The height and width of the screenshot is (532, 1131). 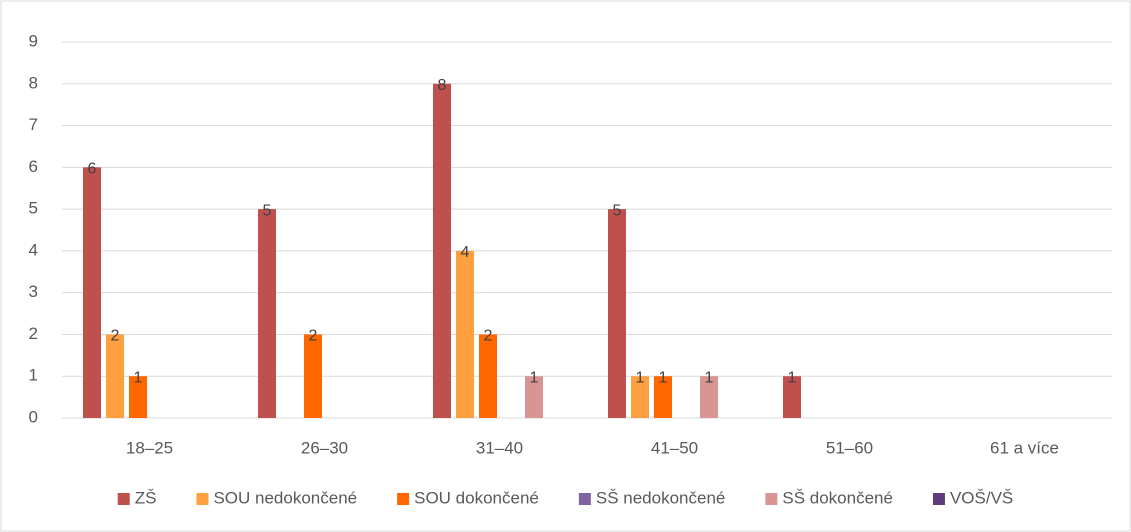 What do you see at coordinates (149, 447) in the screenshot?
I see `x-tick-label: 18–25` at bounding box center [149, 447].